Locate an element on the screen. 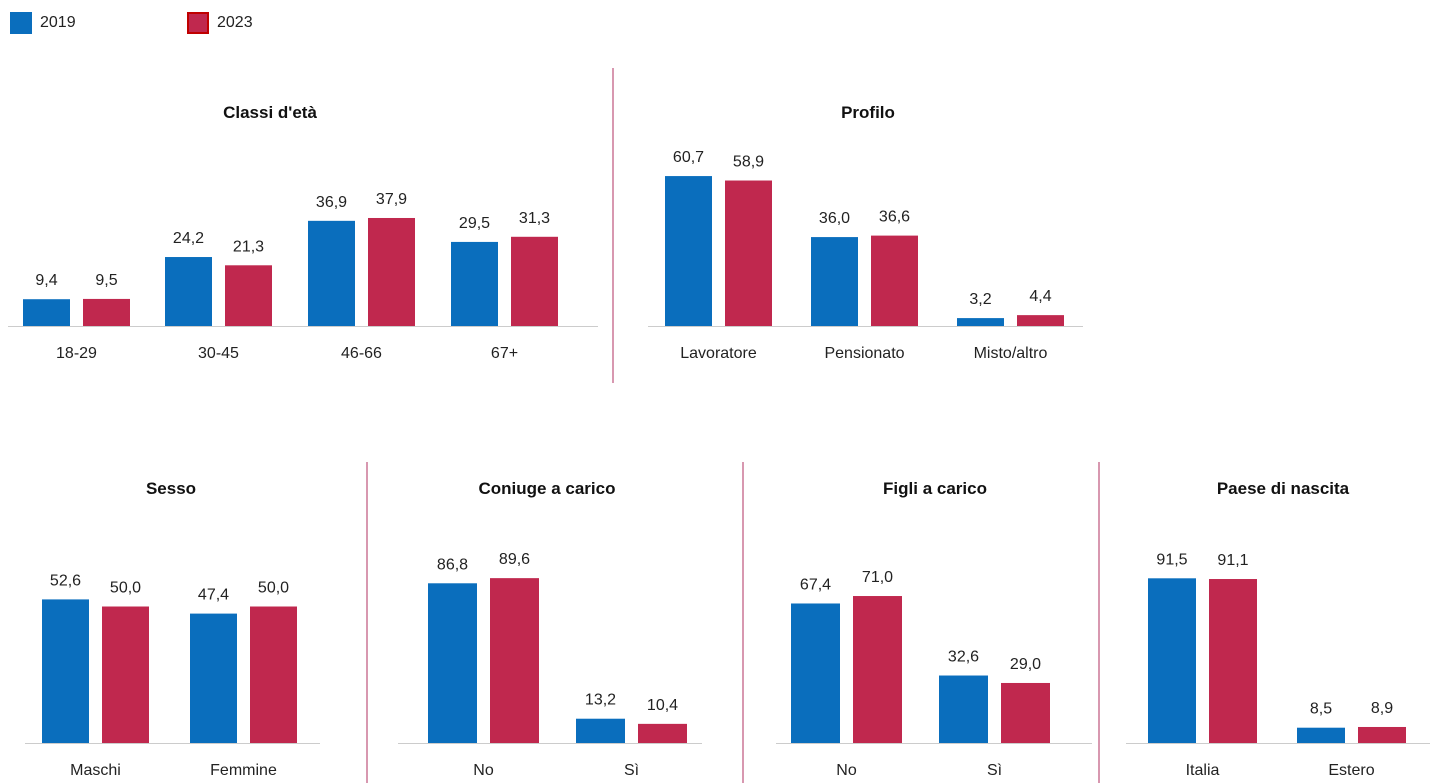 This screenshot has height=783, width=1435. chart-coniuge-a-carico-category-label-s: Sì is located at coordinates (631, 770).